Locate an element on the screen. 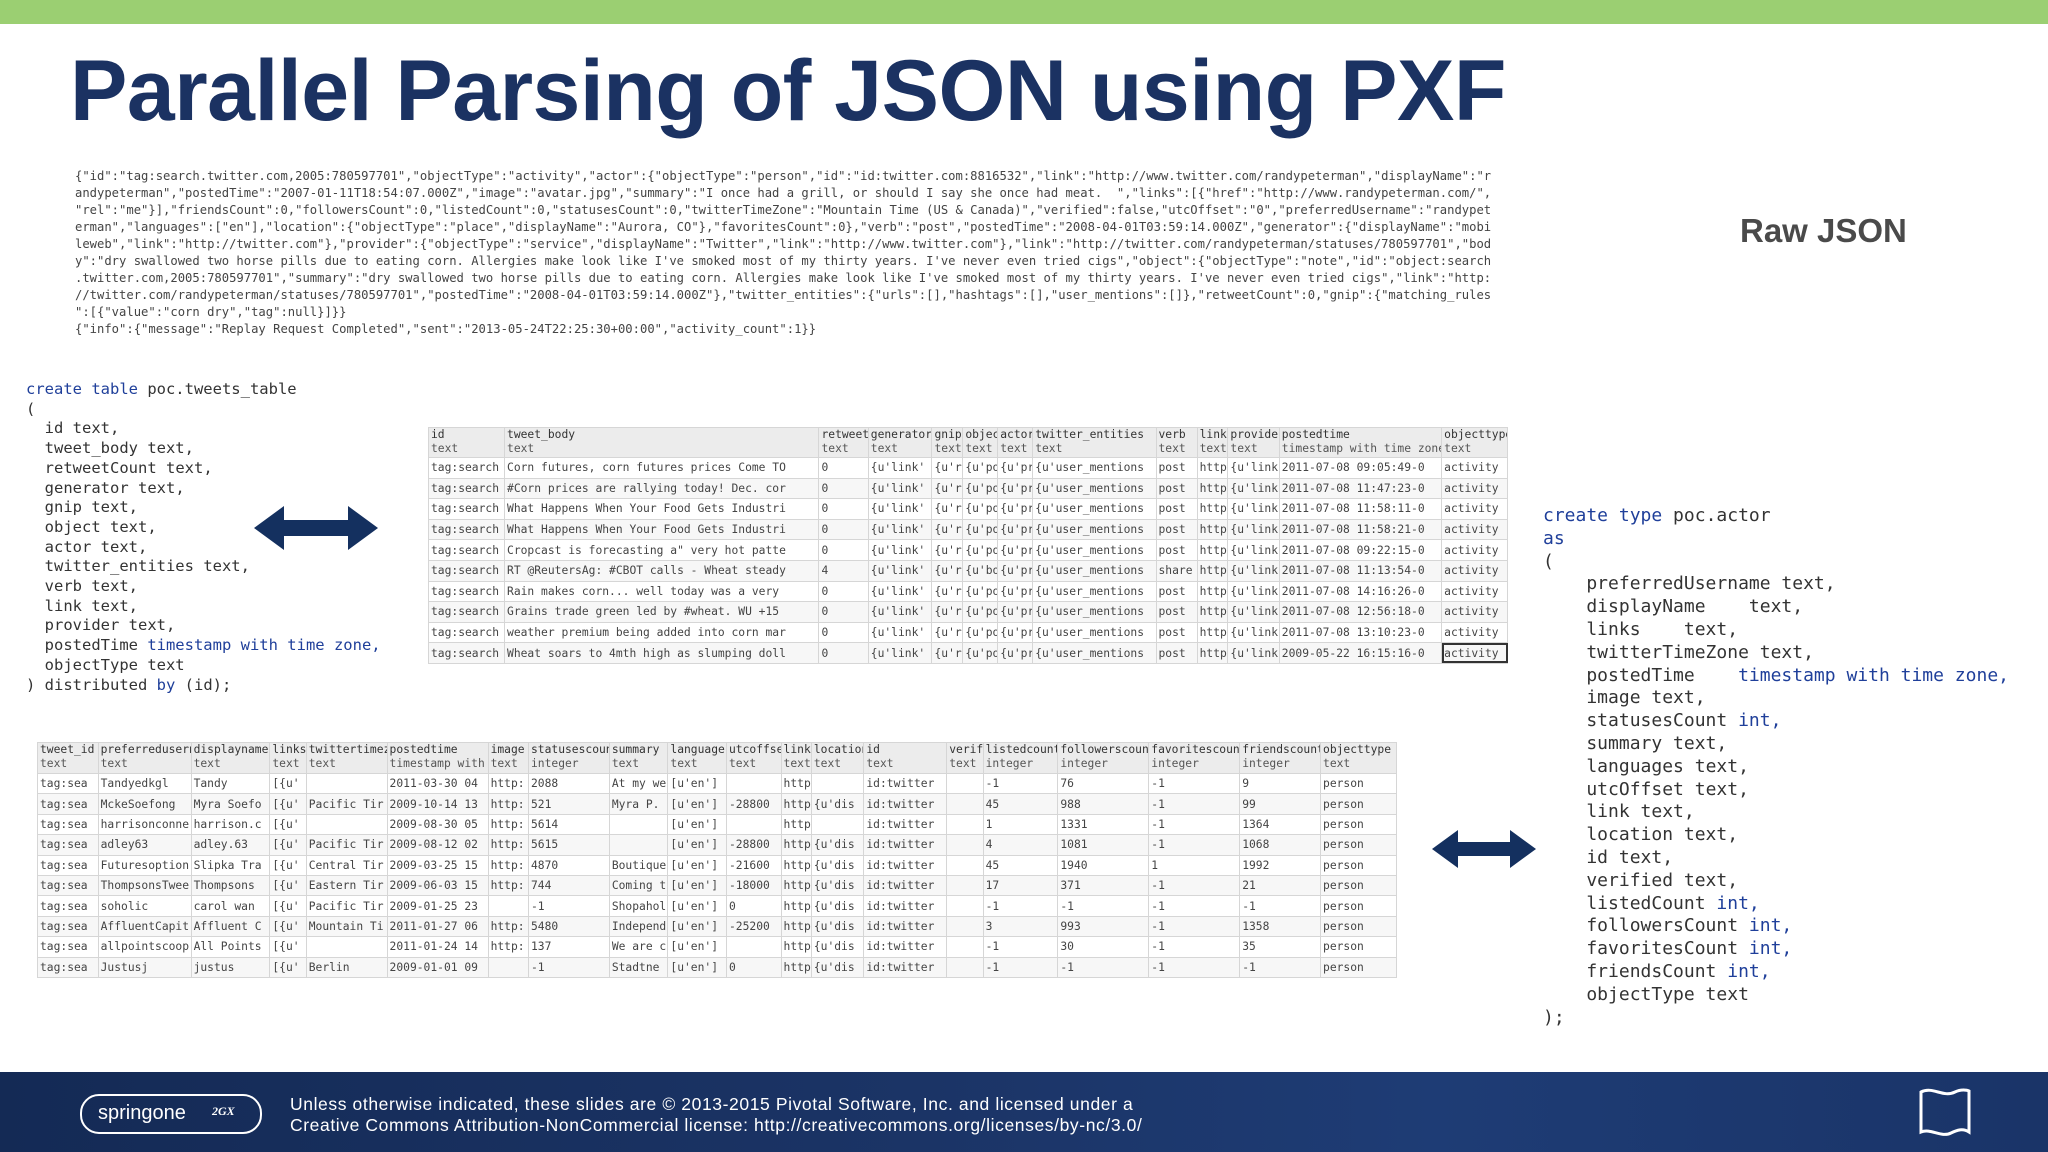 The image size is (2048, 1152). table-cell: Shopahol is located at coordinates (638, 906).